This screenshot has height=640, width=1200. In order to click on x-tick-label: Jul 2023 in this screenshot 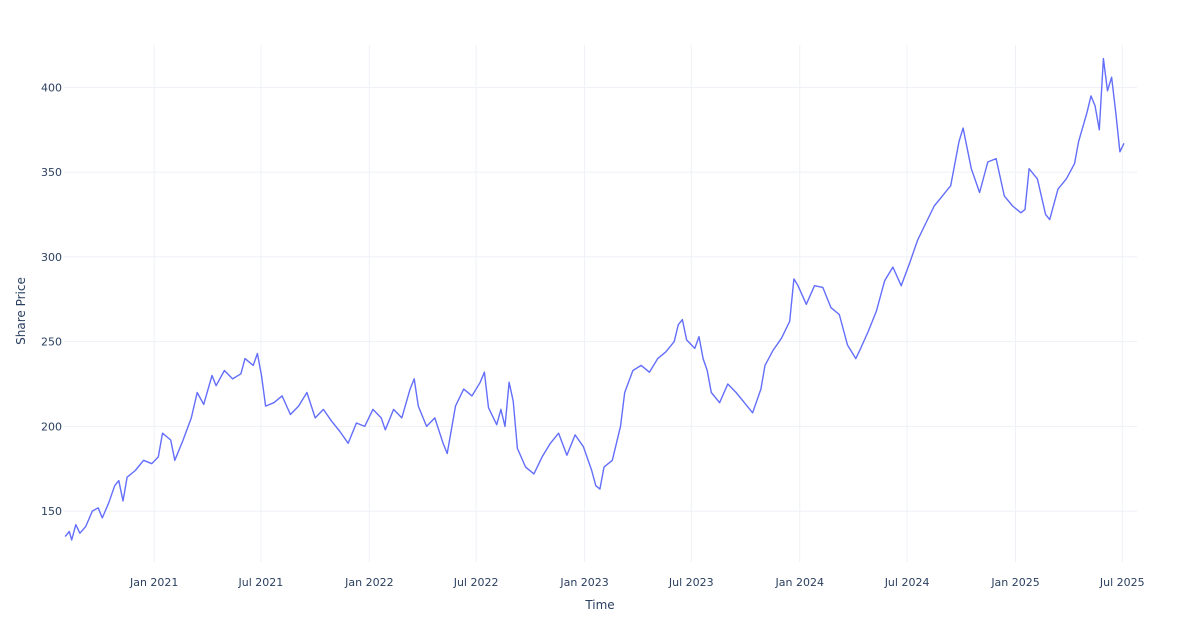, I will do `click(691, 582)`.